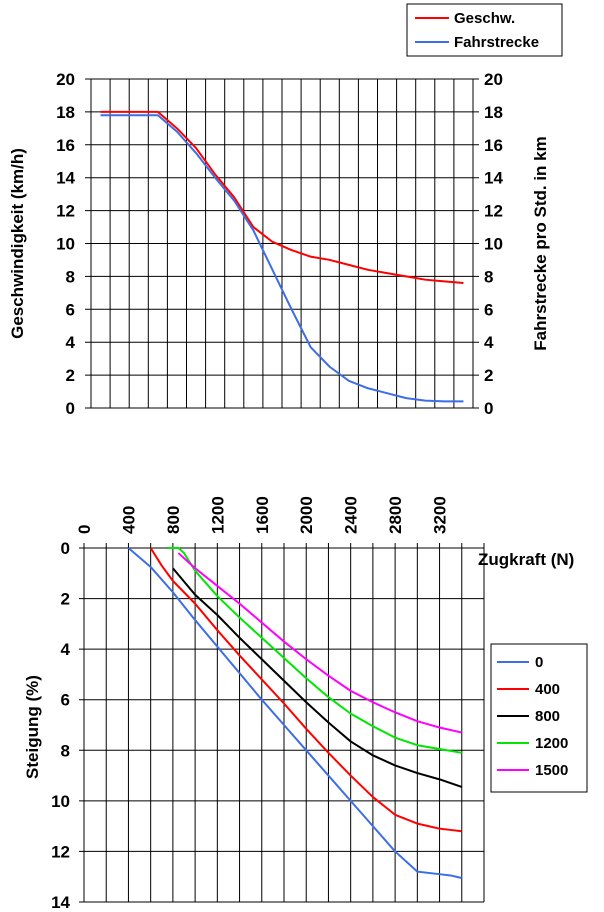 The height and width of the screenshot is (912, 604). Describe the element at coordinates (489, 342) in the screenshot. I see `y2-tick-label: 4` at that location.